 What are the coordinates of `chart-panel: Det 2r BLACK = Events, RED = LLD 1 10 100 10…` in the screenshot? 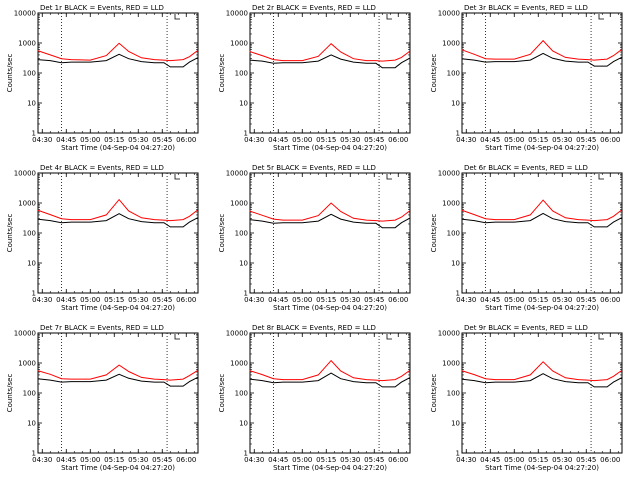 It's located at (314, 78).